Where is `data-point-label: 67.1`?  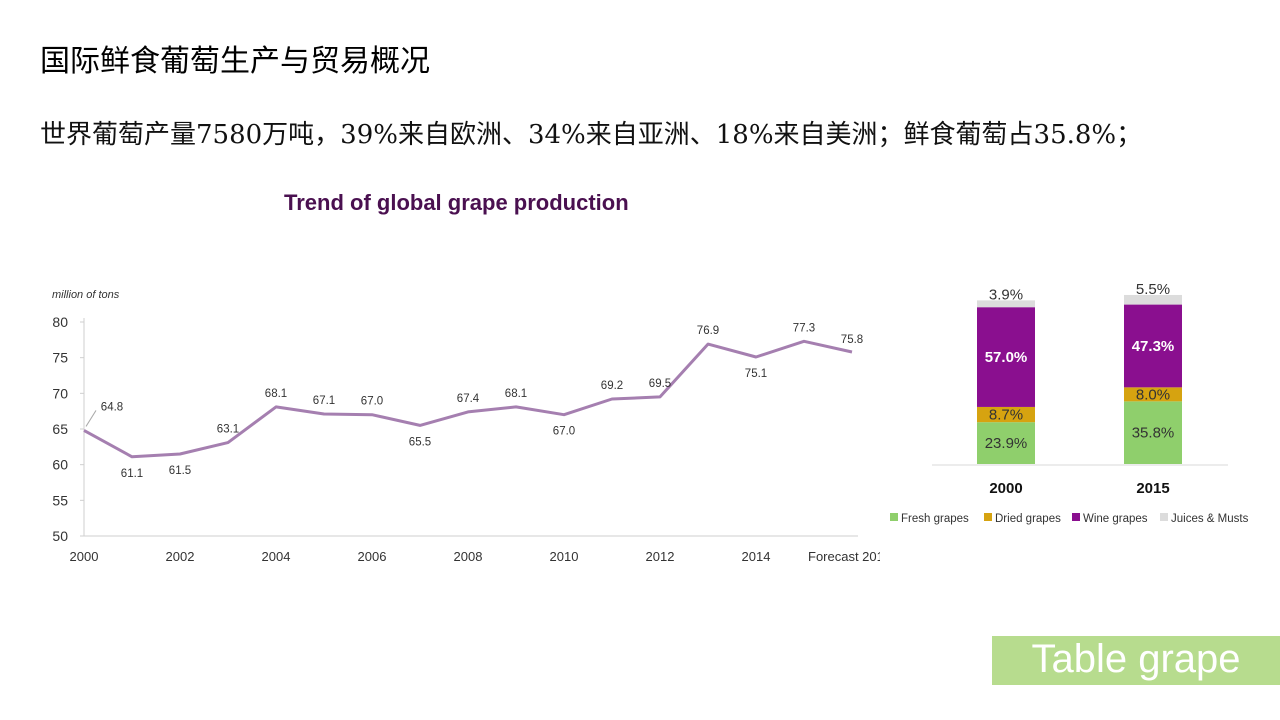 data-point-label: 67.1 is located at coordinates (324, 401).